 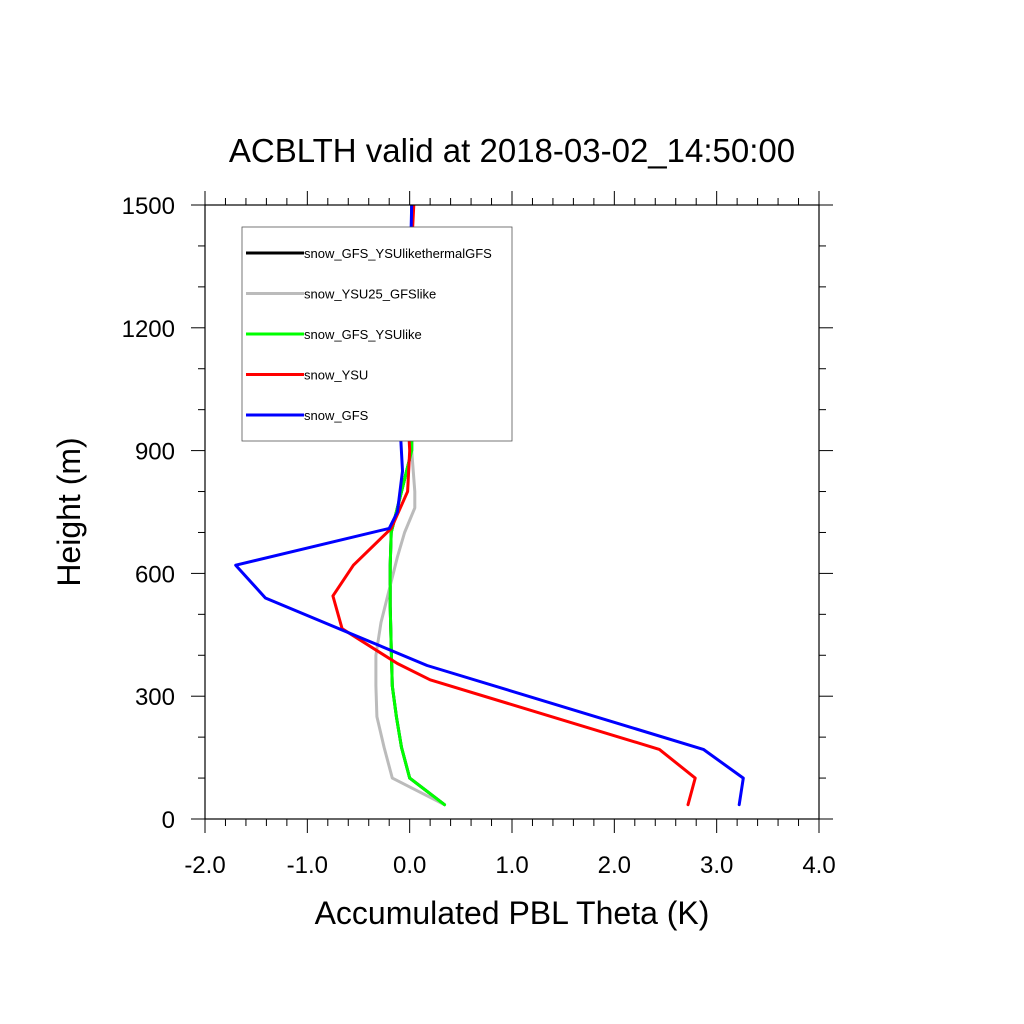 I want to click on x-tick-label: 1.0, so click(x=511, y=865).